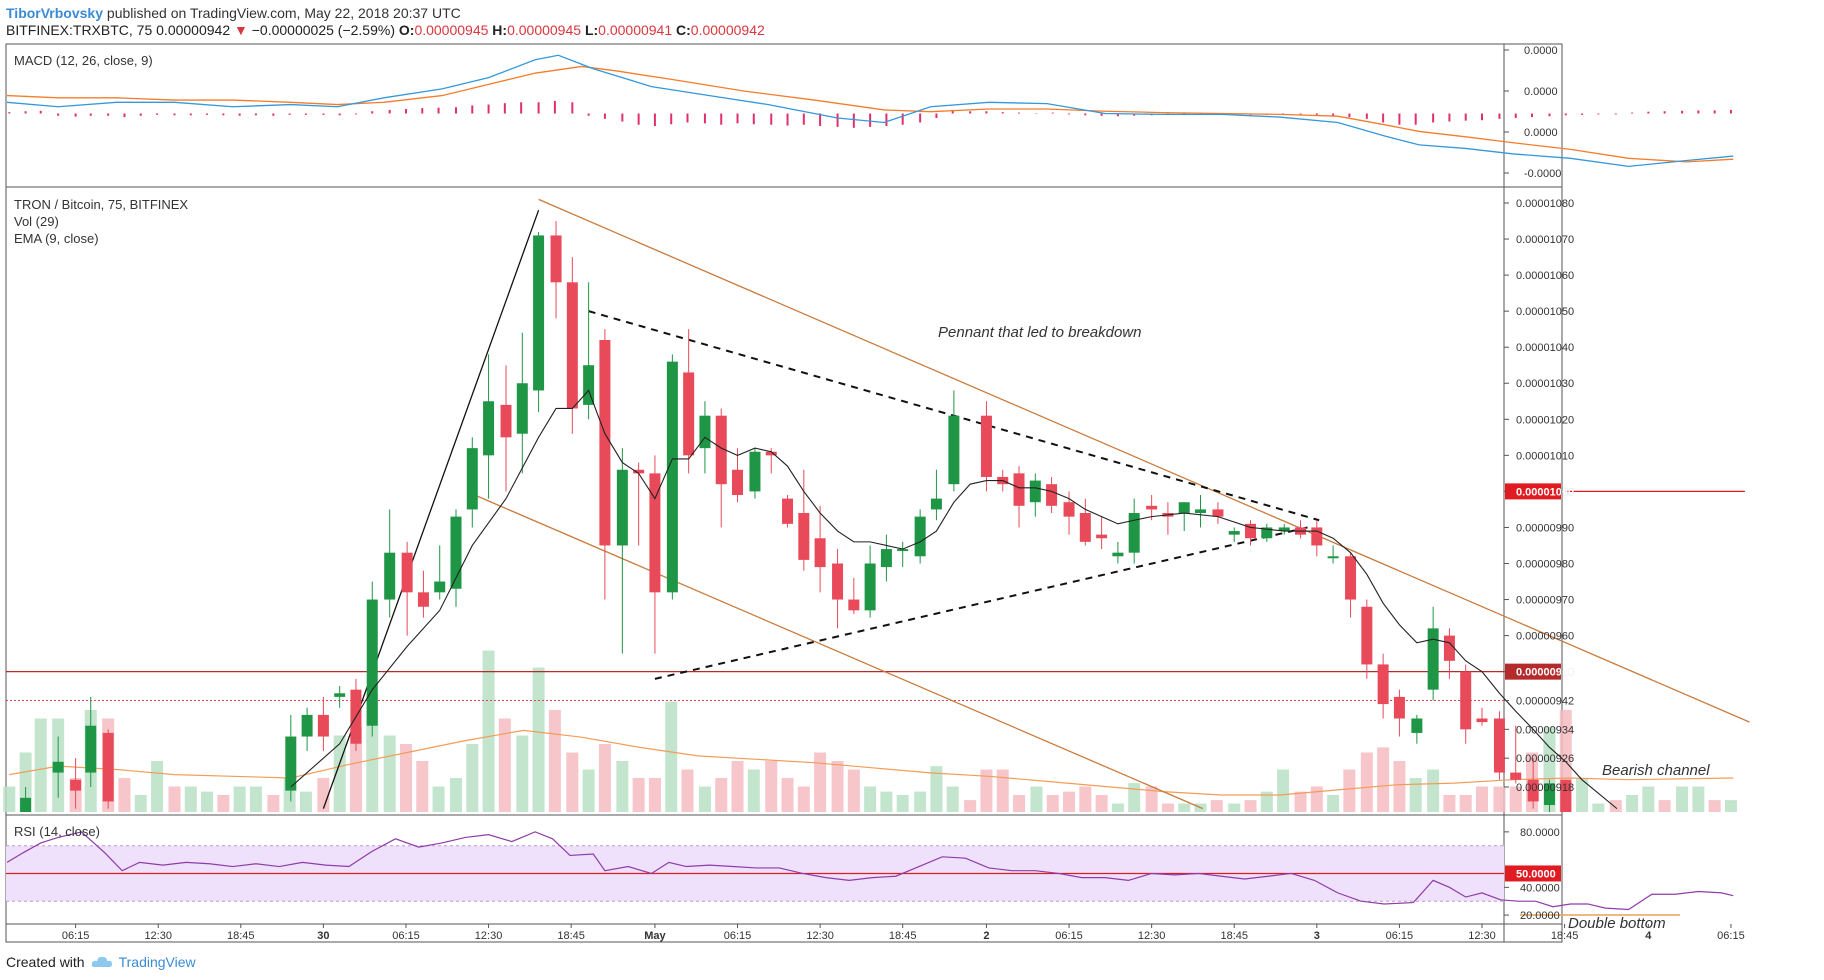 This screenshot has height=980, width=1824. Describe the element at coordinates (1545, 348) in the screenshot. I see `price-tick-label: 0.00001040` at that location.